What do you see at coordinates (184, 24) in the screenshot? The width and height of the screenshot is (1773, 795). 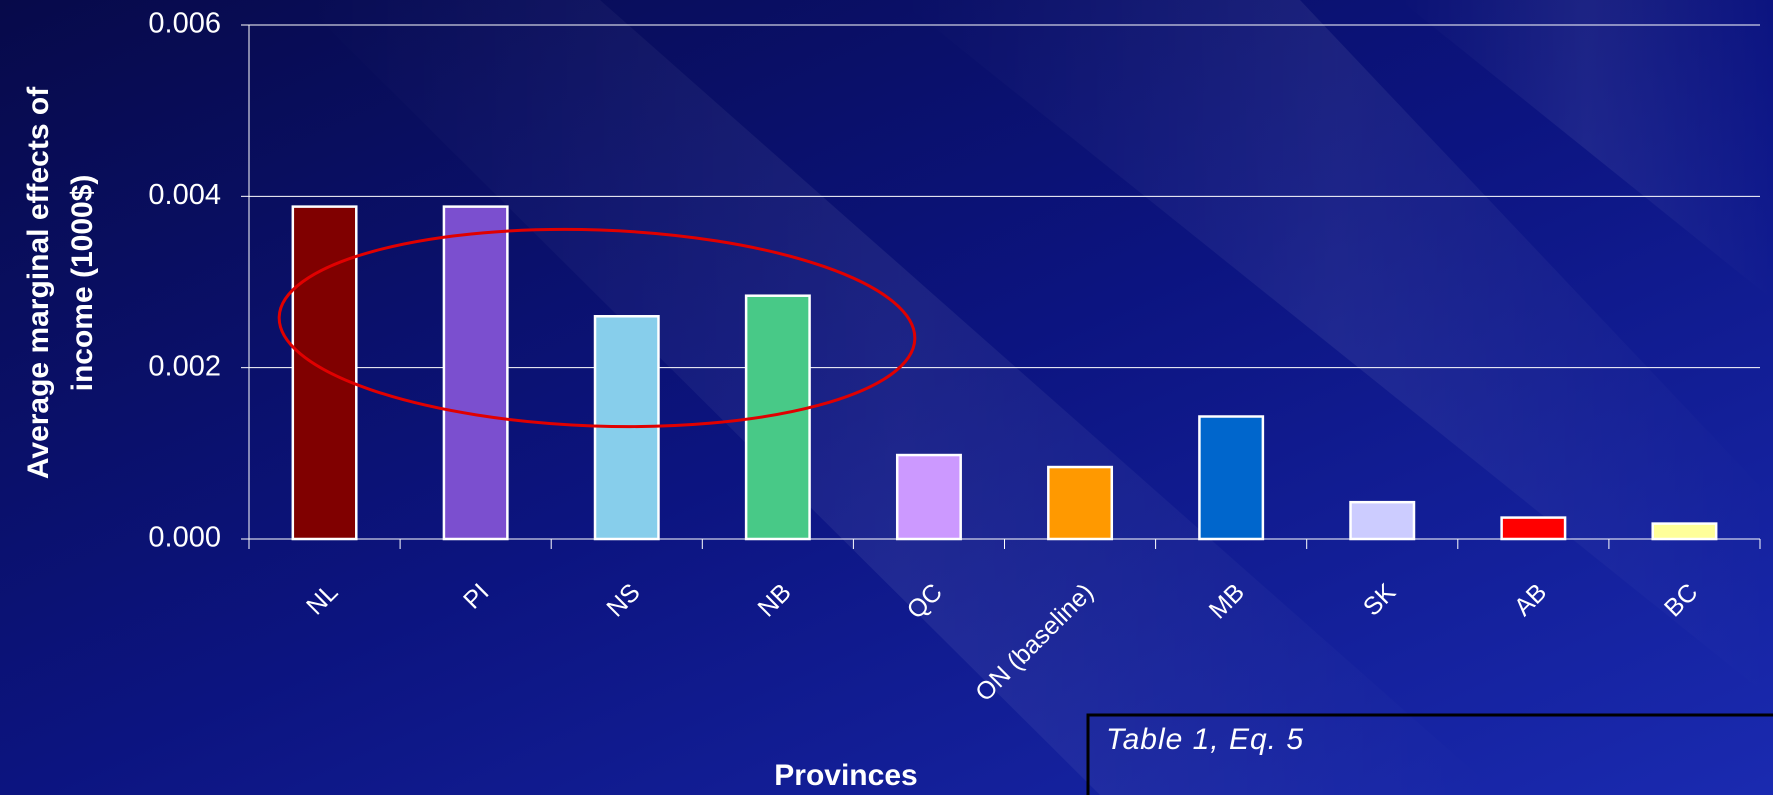 I see `y-tick-label: 0.006` at bounding box center [184, 24].